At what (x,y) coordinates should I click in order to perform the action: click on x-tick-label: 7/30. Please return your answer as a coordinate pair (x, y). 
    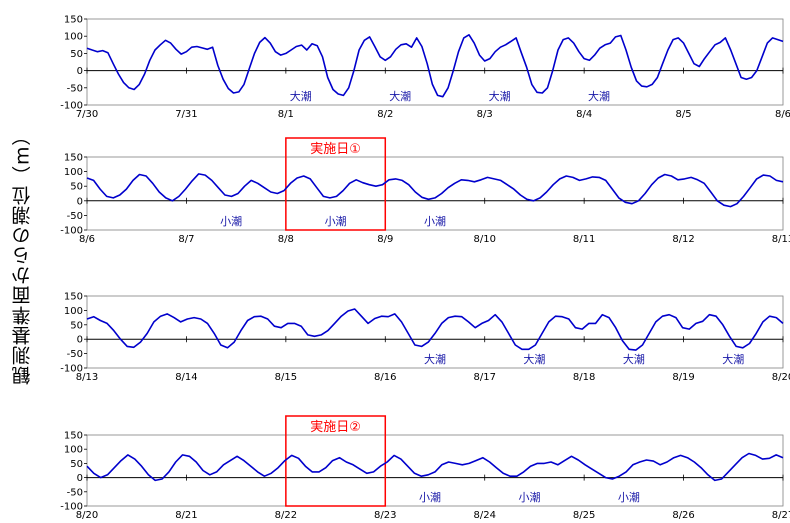
    Looking at the image, I should click on (87, 114).